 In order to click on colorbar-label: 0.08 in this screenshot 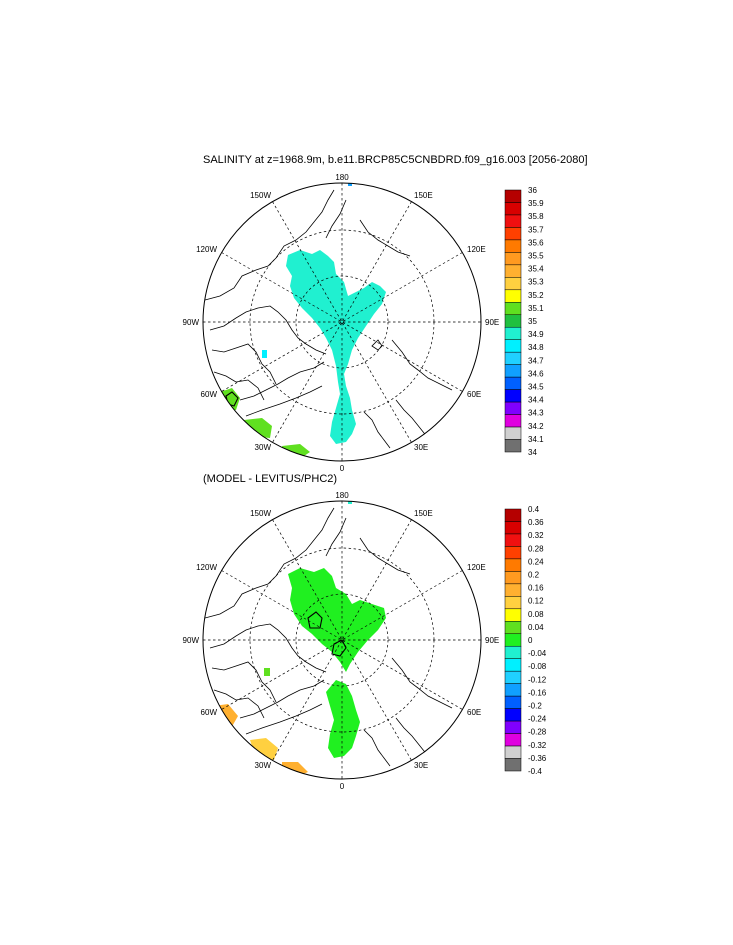, I will do `click(536, 614)`.